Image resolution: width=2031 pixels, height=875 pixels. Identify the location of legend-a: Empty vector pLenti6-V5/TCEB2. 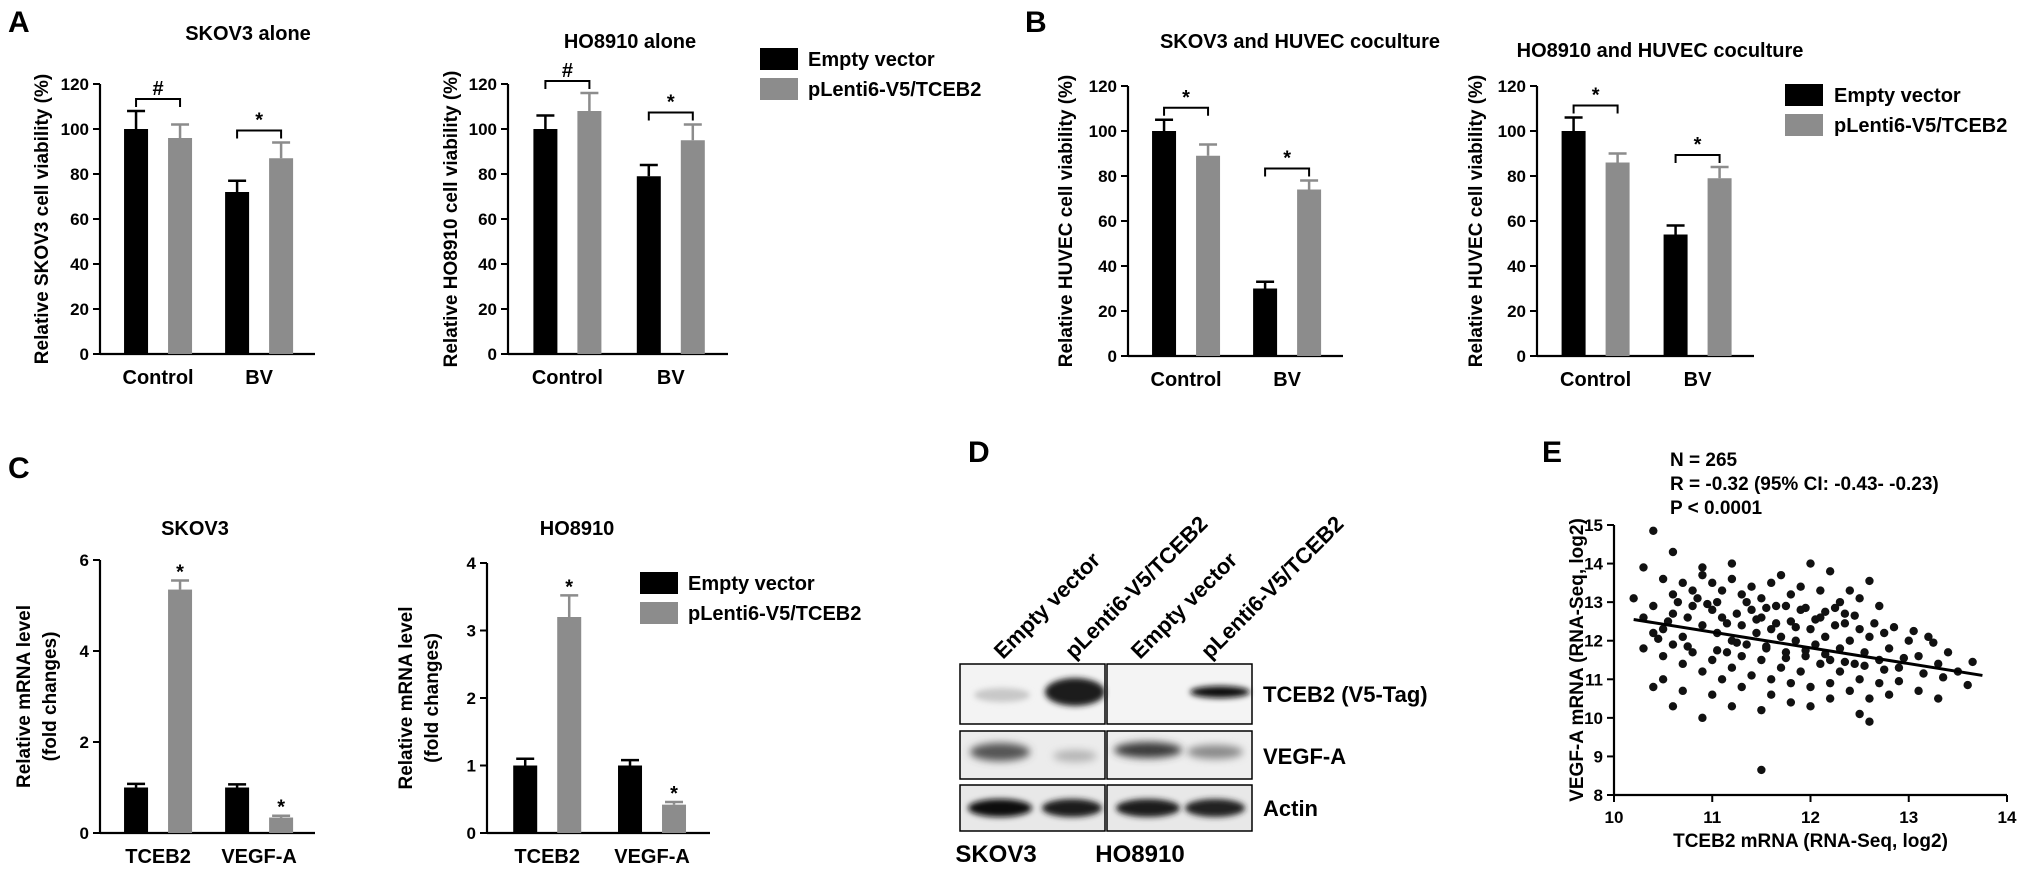
(870, 74).